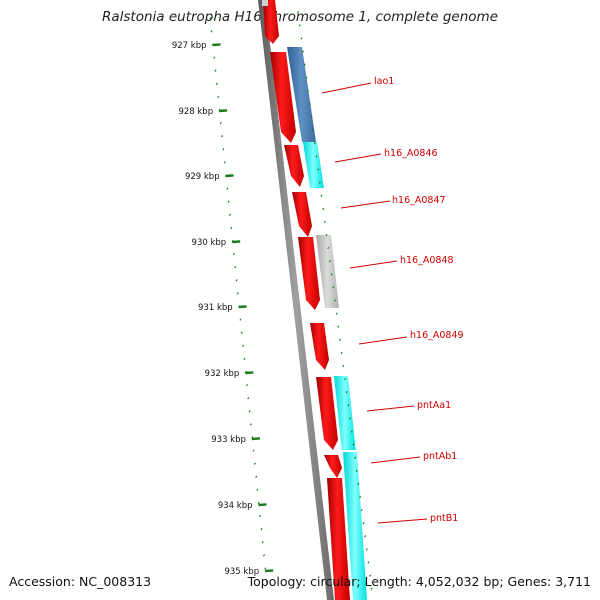 The width and height of the screenshot is (600, 600). What do you see at coordinates (301, 94) in the screenshot?
I see `feature-block-blue` at bounding box center [301, 94].